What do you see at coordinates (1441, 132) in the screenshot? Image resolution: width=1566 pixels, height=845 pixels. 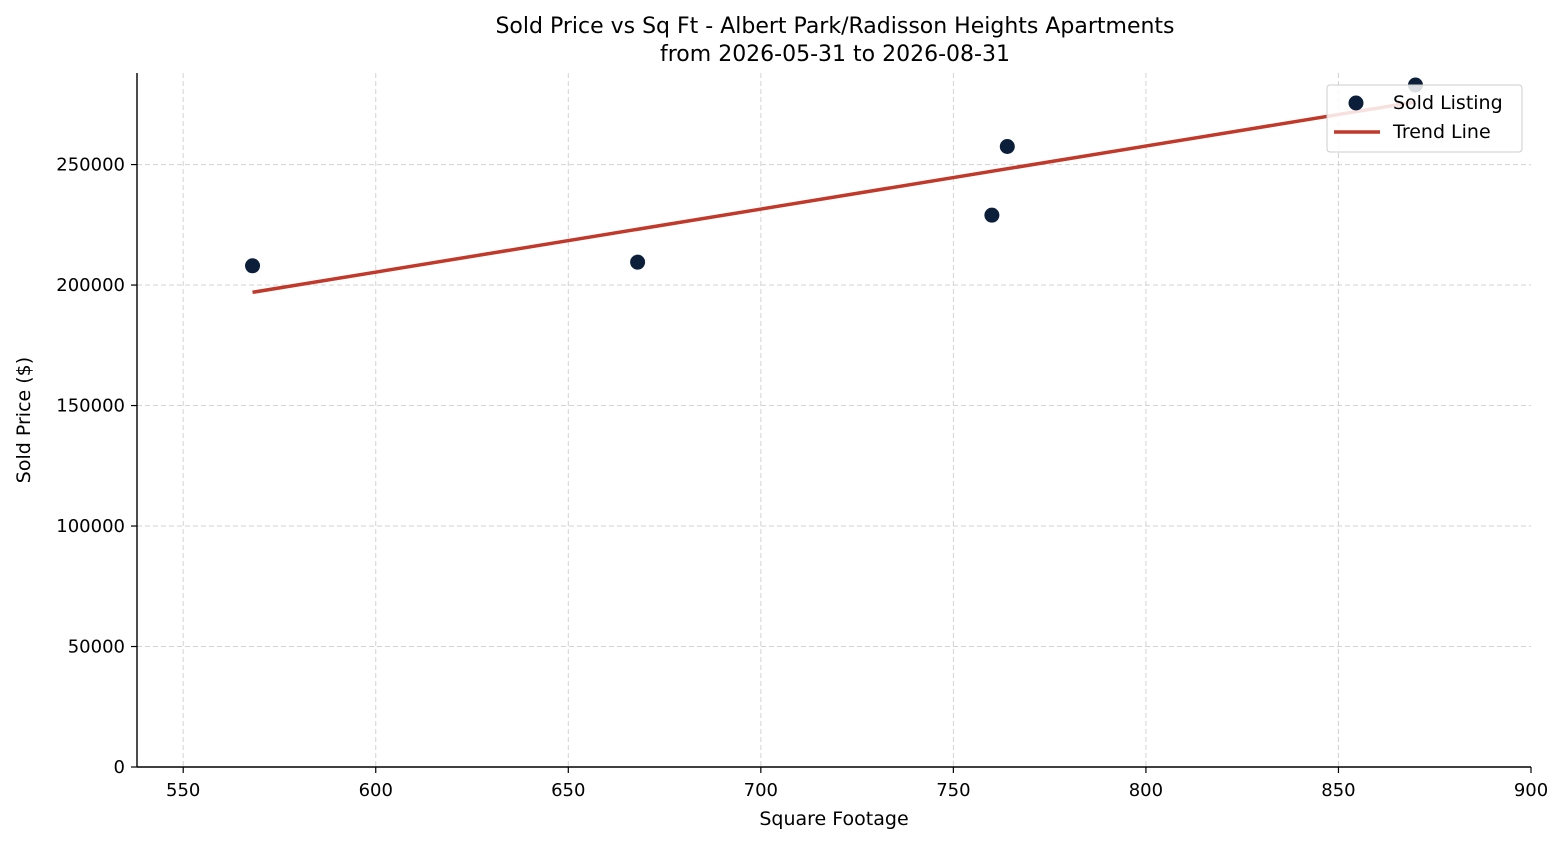 I see `legend-label-trend-line: Trend Line` at bounding box center [1441, 132].